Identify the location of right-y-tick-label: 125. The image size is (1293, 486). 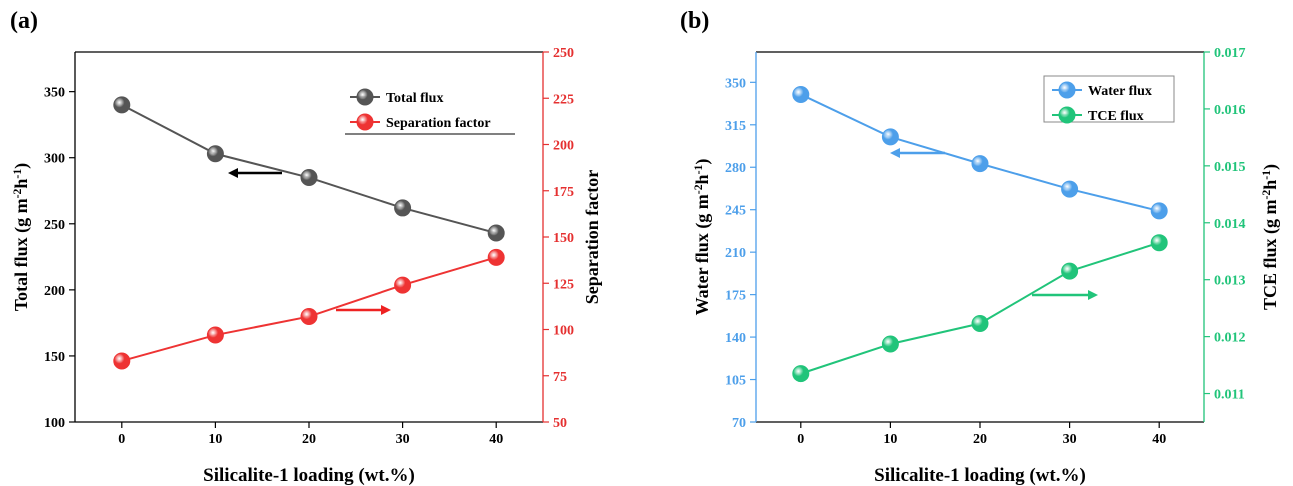
(563, 284).